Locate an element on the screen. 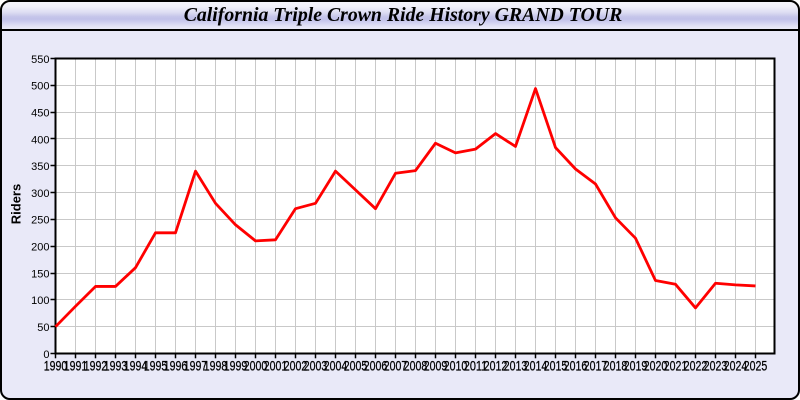  svg-text: 2021 is located at coordinates (676, 365).